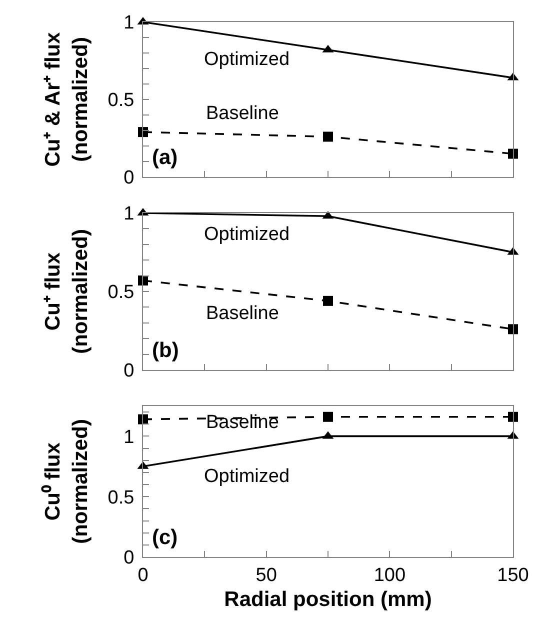 This screenshot has width=537, height=629. What do you see at coordinates (328, 599) in the screenshot?
I see `x-axis-title: Radial position (mm)` at bounding box center [328, 599].